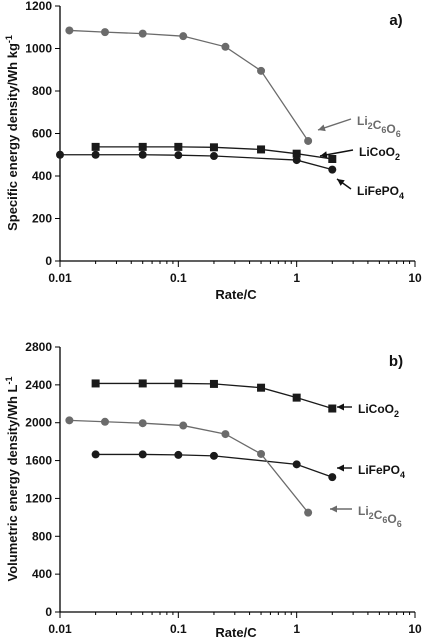 Image resolution: width=423 pixels, height=643 pixels. What do you see at coordinates (12, 479) in the screenshot?
I see `y-axis-label: Volumetric energy density/Wh L-1` at bounding box center [12, 479].